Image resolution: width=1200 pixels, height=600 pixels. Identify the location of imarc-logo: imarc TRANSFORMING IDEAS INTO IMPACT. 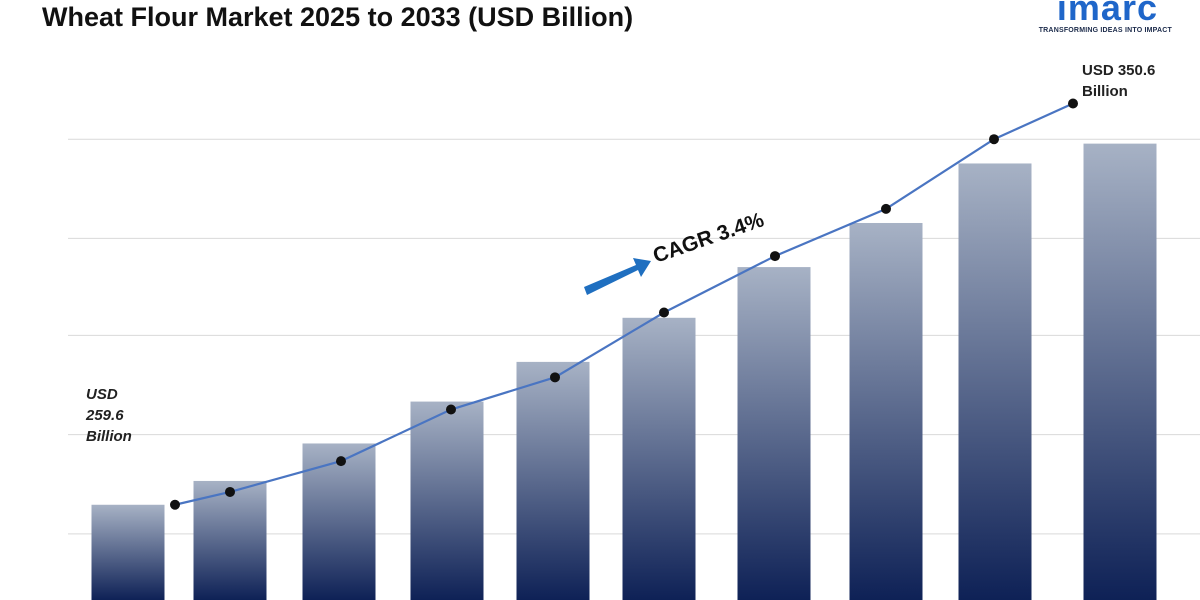
(1100, 20).